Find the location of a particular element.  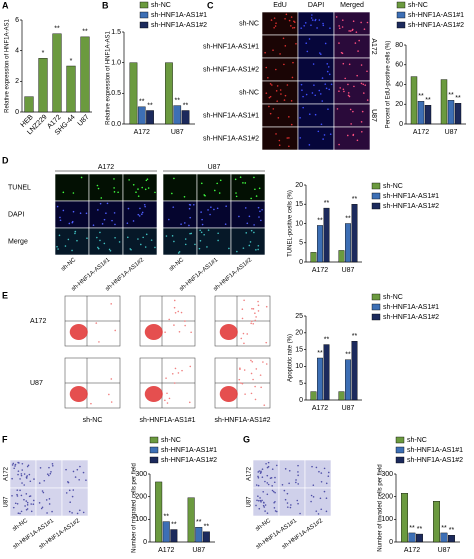

panel-letter: E is located at coordinates (5, 295).